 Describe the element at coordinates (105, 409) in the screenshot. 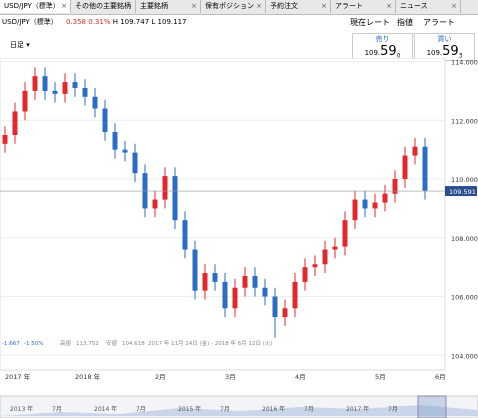

I see `navigator-label: 2014 年` at that location.